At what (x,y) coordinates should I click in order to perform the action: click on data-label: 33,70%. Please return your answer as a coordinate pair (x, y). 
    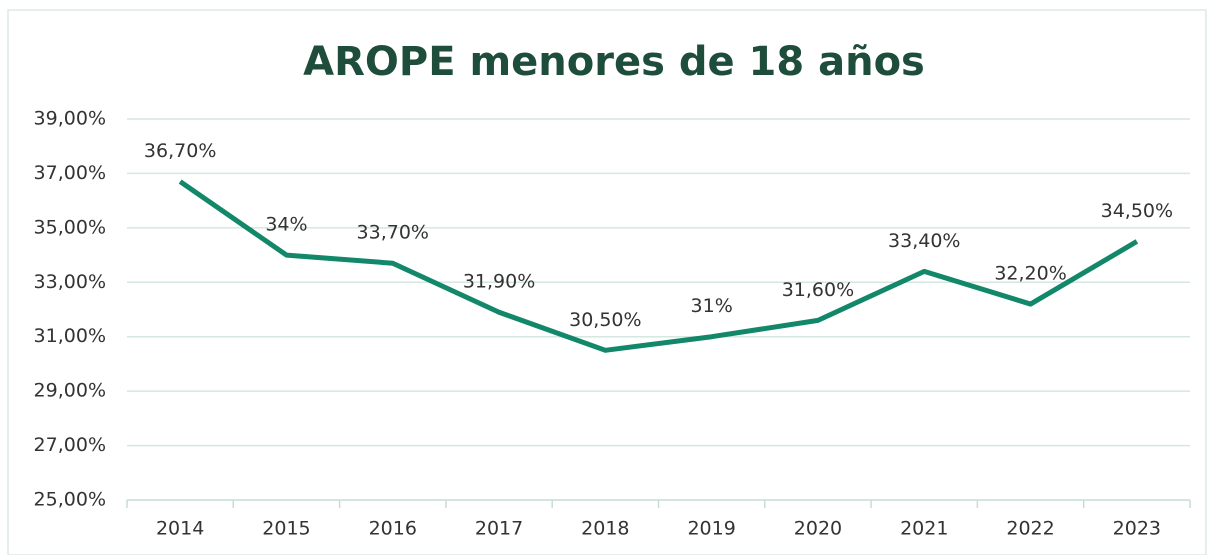
    Looking at the image, I should click on (393, 233).